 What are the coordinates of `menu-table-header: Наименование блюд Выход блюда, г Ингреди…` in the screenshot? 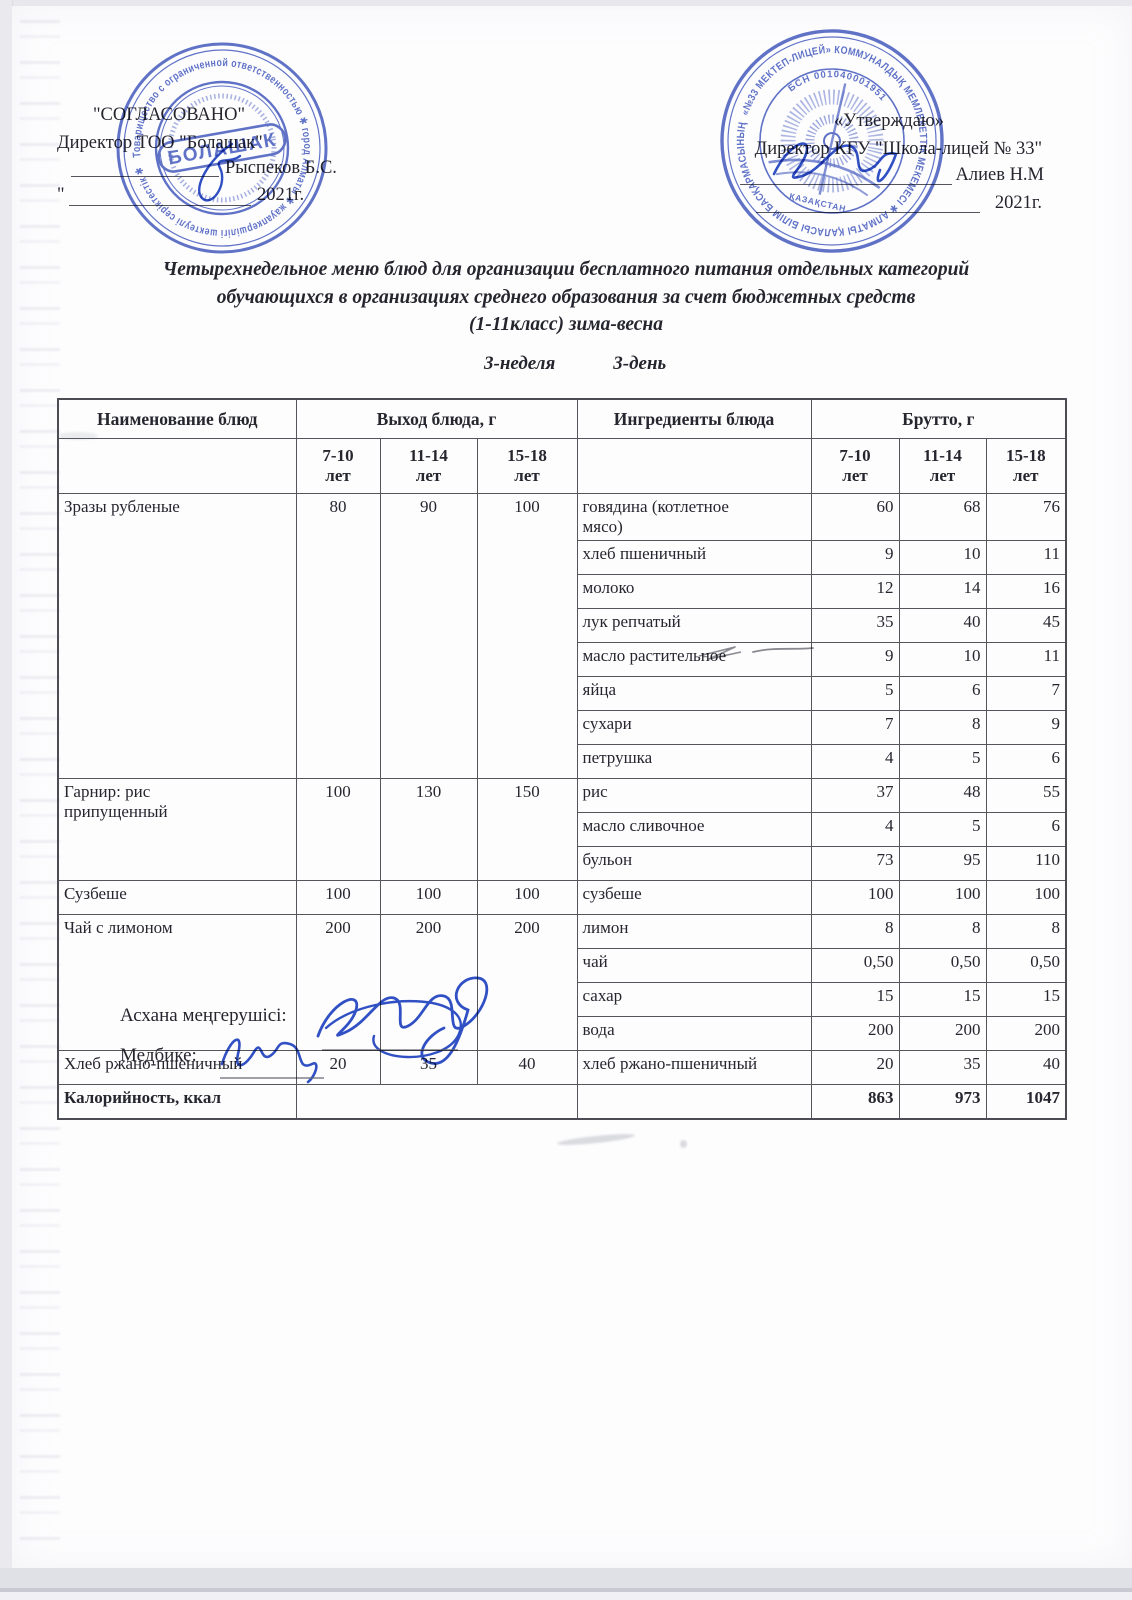 It's located at (562, 446).